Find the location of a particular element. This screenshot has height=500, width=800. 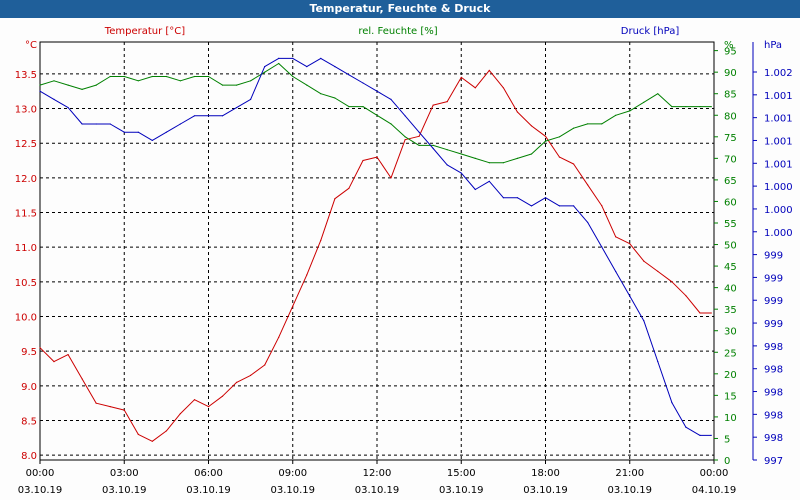

y-tick-temperature: 12.0 is located at coordinates (26, 179).